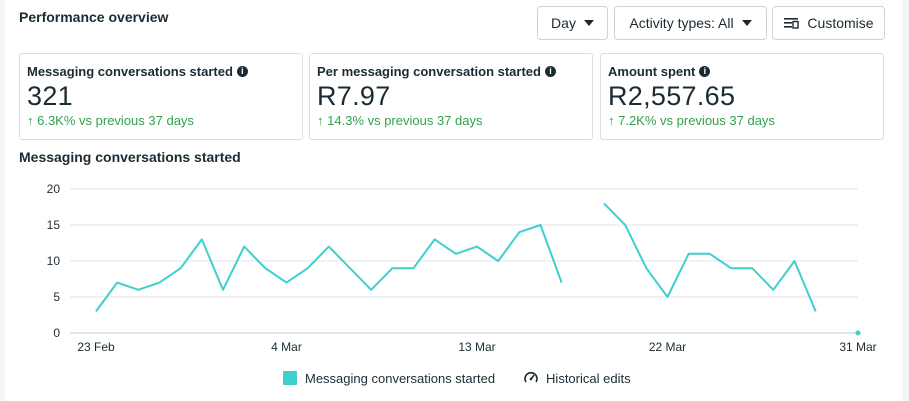 This screenshot has height=401, width=909. What do you see at coordinates (50, 96) in the screenshot?
I see `metric-value: 321` at bounding box center [50, 96].